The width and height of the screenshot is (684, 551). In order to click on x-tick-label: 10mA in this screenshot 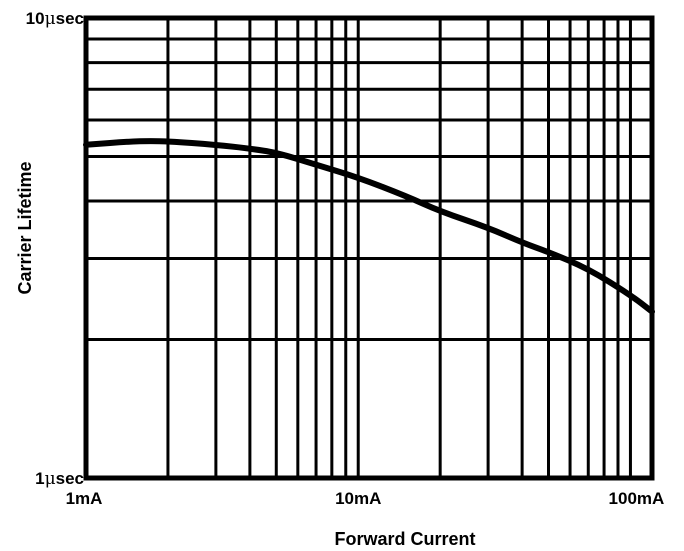, I will do `click(358, 498)`.